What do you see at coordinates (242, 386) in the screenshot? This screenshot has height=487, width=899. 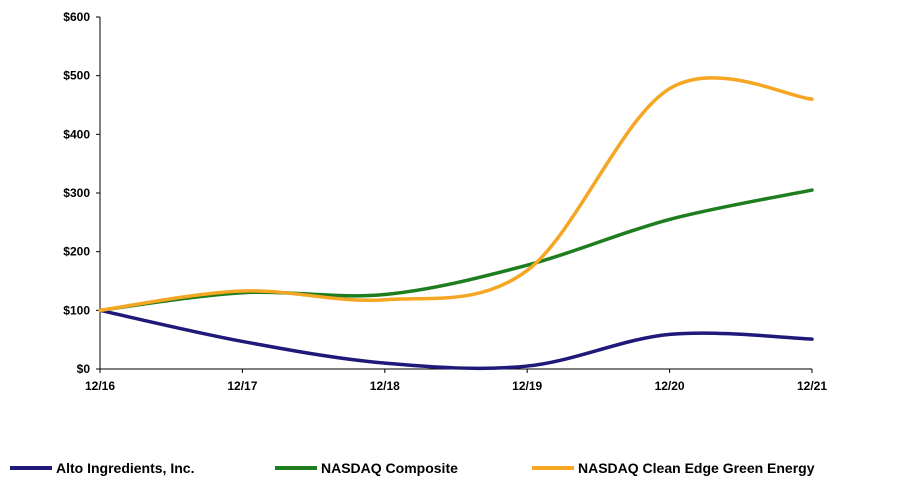 I see `x-tick-label: 12/17` at bounding box center [242, 386].